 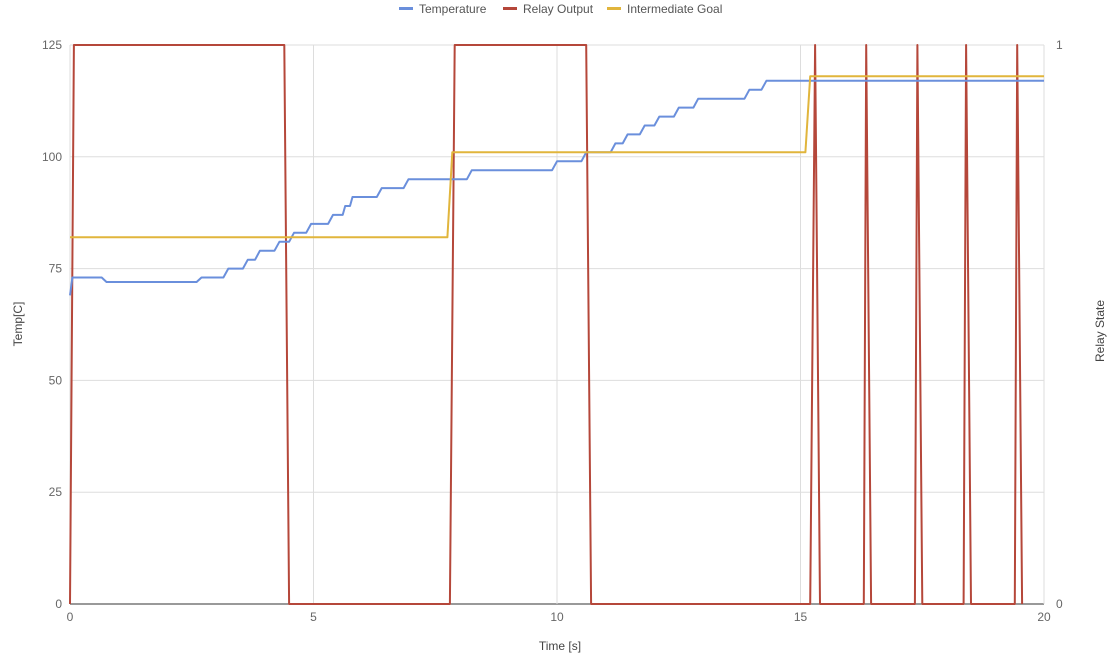 What do you see at coordinates (56, 380) in the screenshot?
I see `y-tick-label: 50` at bounding box center [56, 380].